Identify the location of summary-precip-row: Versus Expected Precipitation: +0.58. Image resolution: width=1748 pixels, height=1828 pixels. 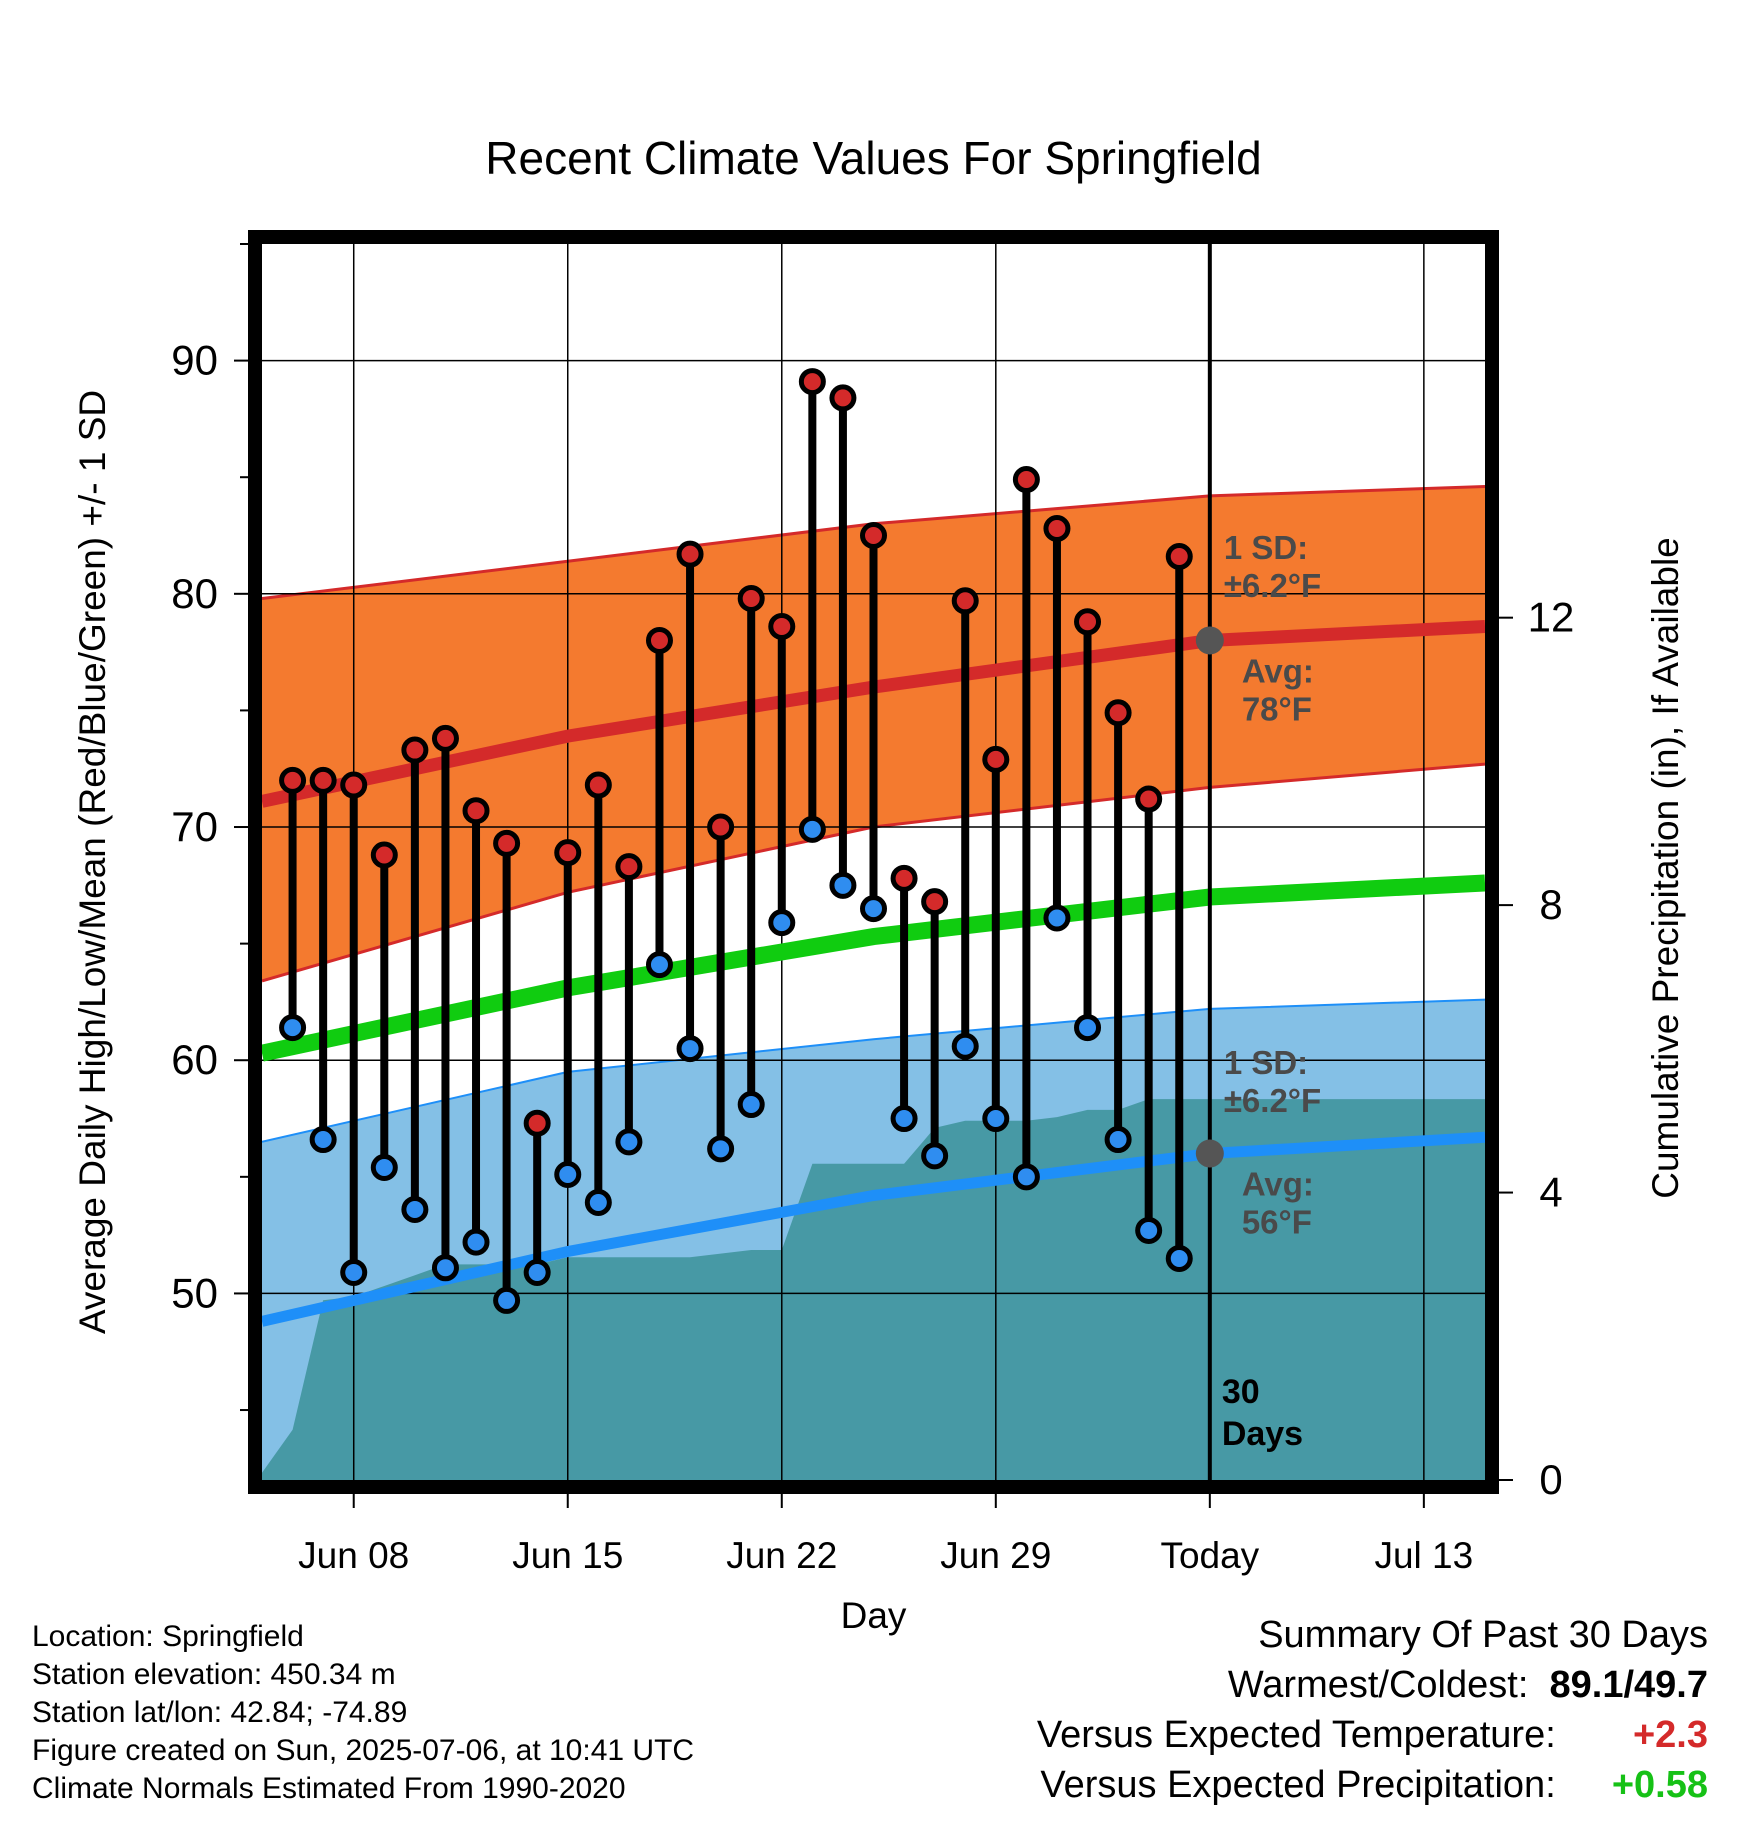
(1372, 1785).